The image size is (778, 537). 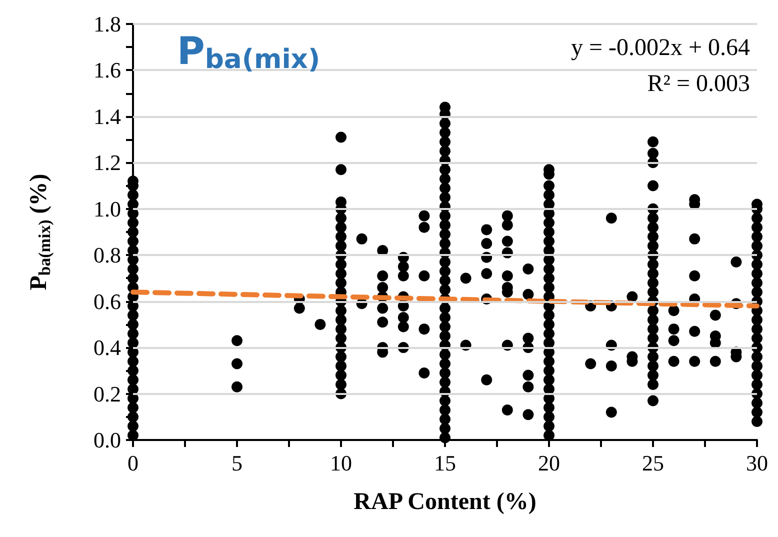 I want to click on x-tick-label: 15, so click(x=445, y=463).